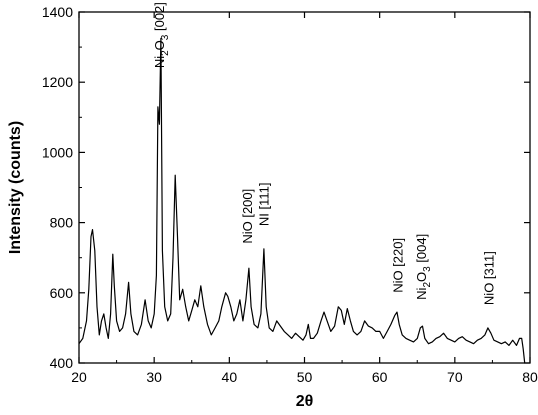  What do you see at coordinates (488, 278) in the screenshot?
I see `peak-label: NiO [311]` at bounding box center [488, 278].